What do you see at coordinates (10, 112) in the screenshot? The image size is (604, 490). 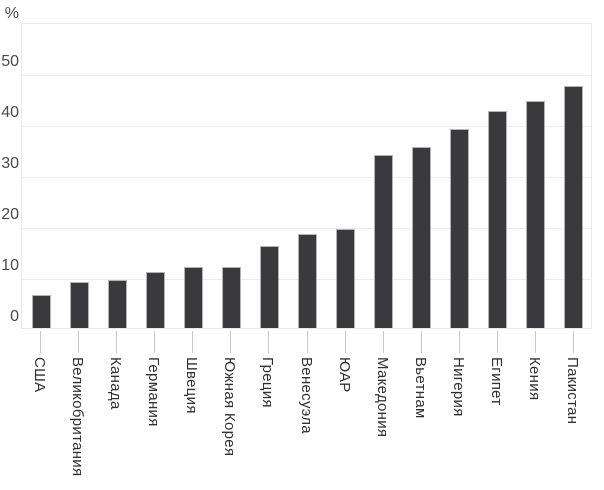 I see `y-tick-label-40: 40` at bounding box center [10, 112].